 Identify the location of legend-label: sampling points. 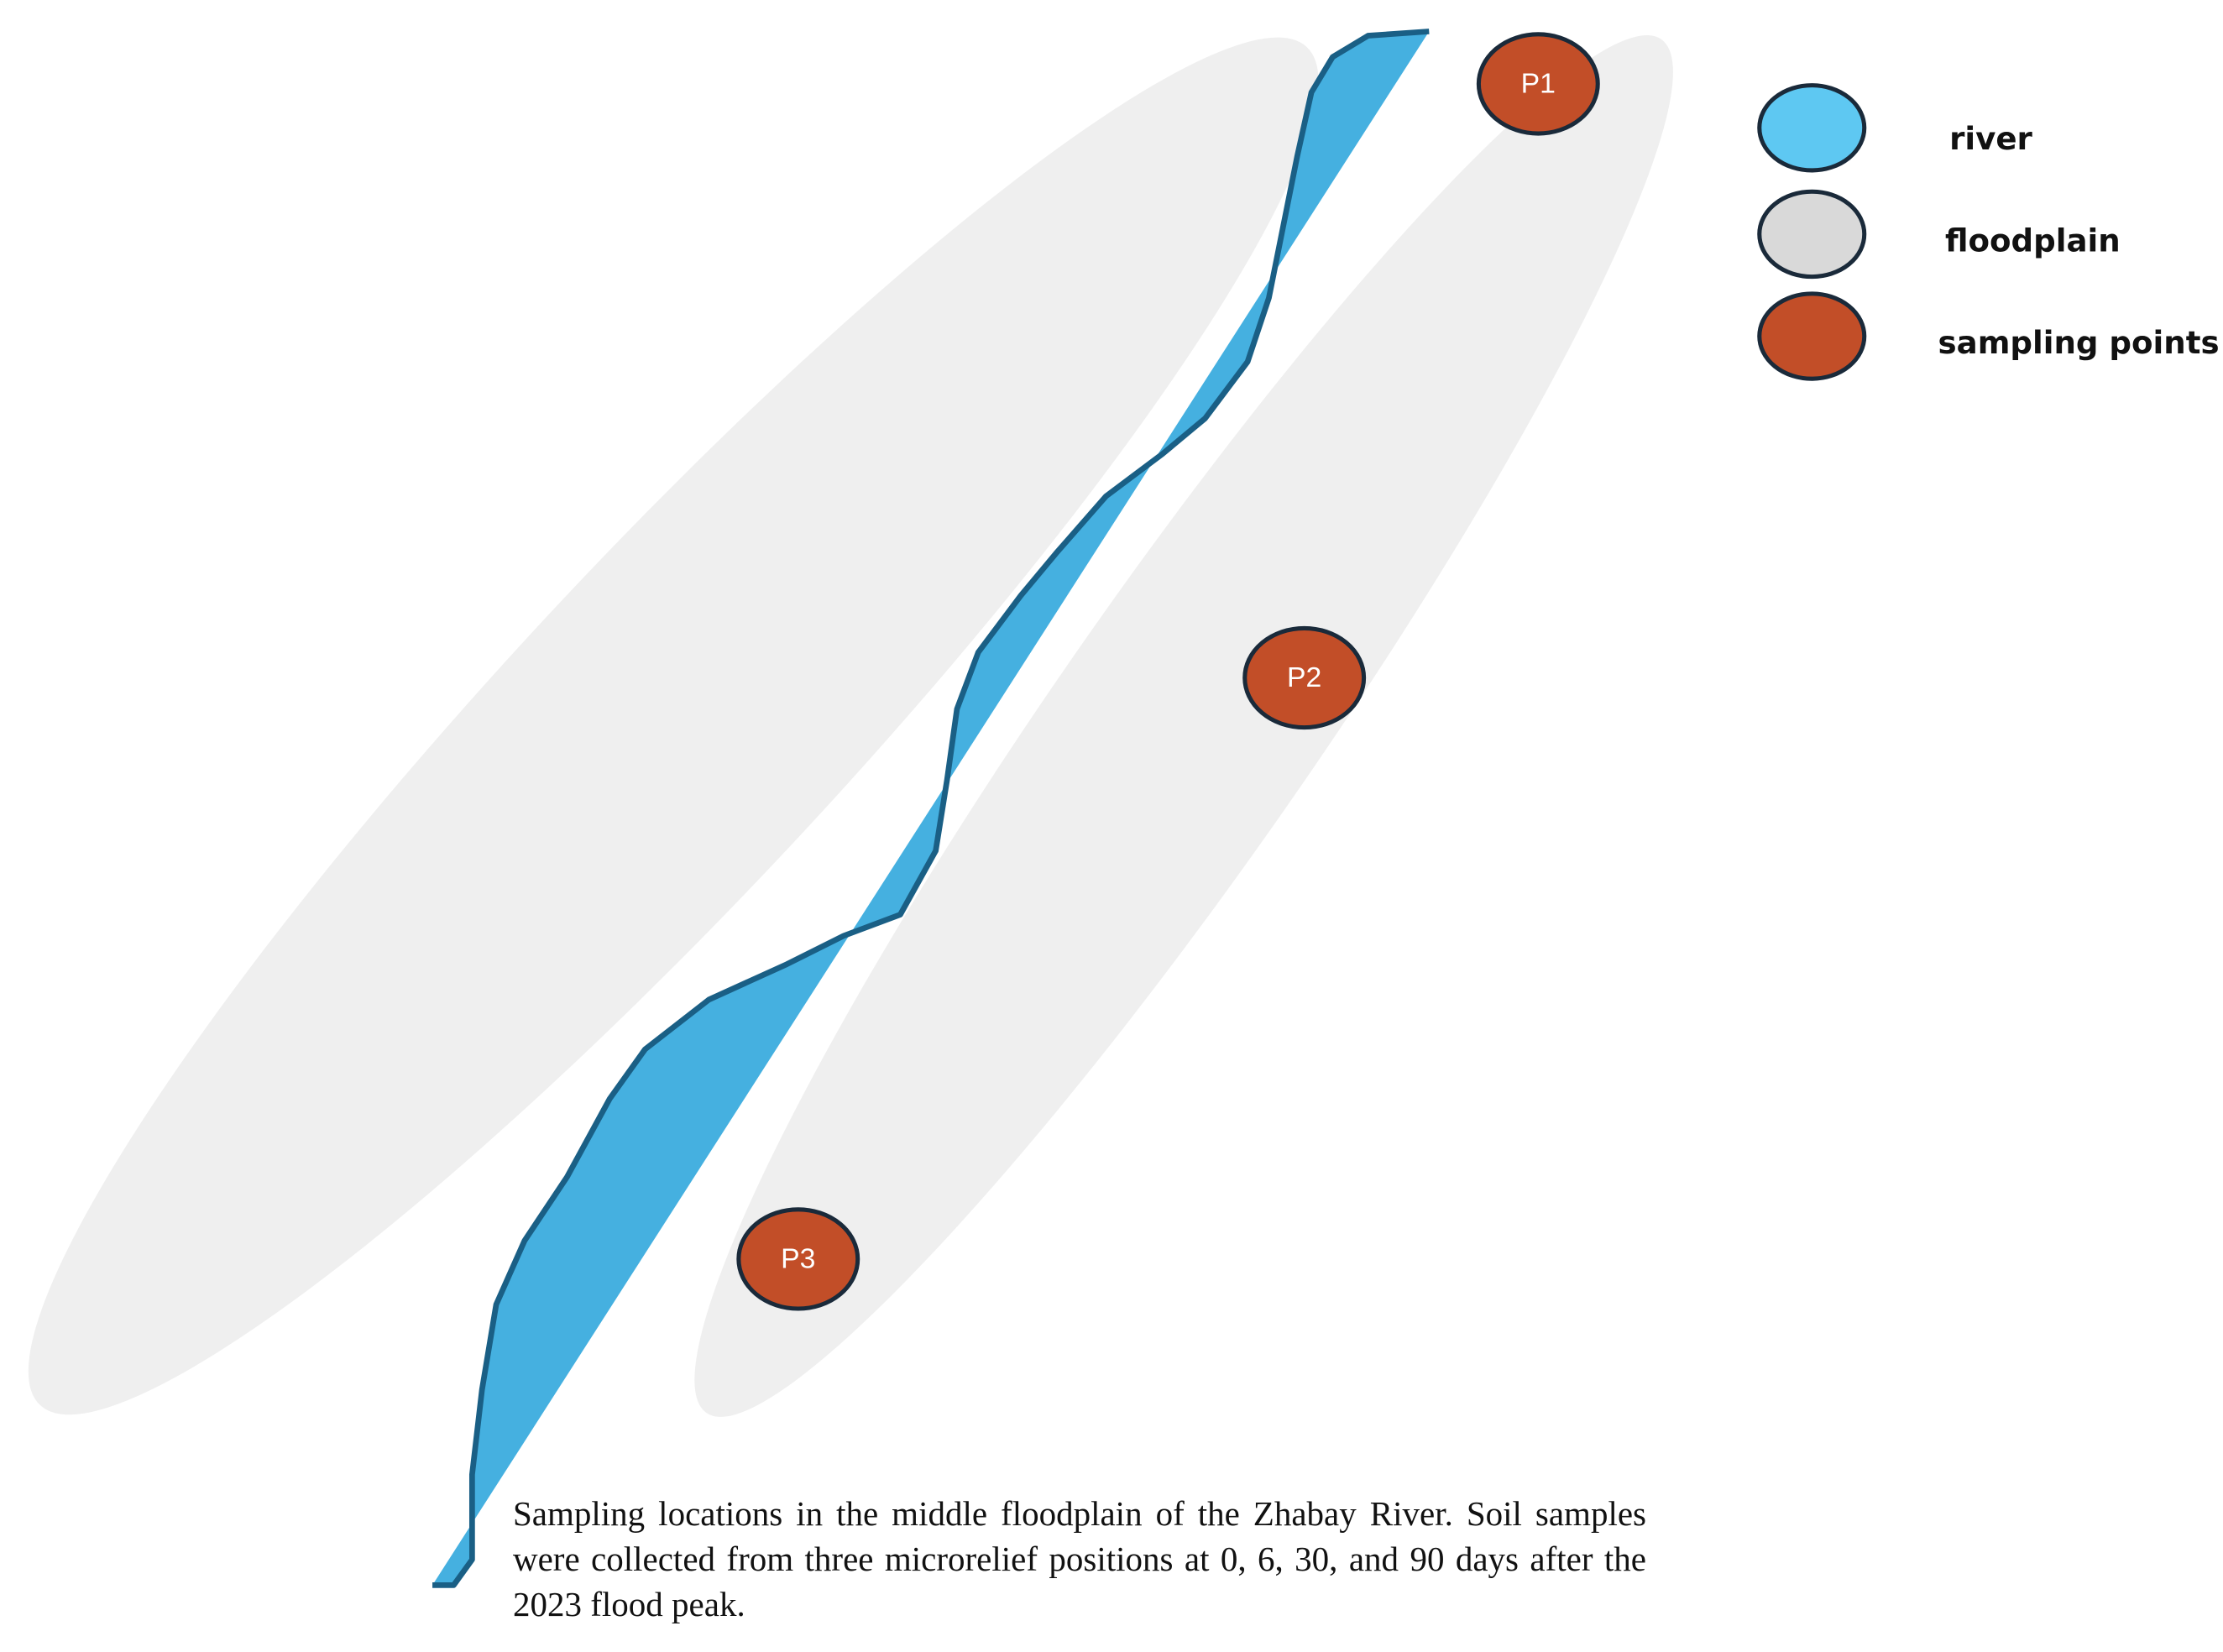
(2079, 343).